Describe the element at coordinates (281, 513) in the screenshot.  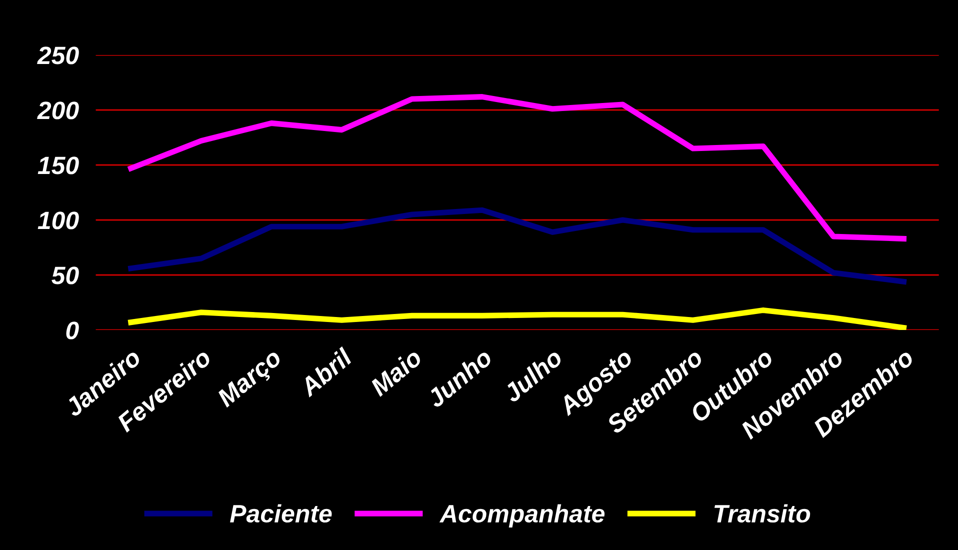
I see `legend-label: Paciente` at that location.